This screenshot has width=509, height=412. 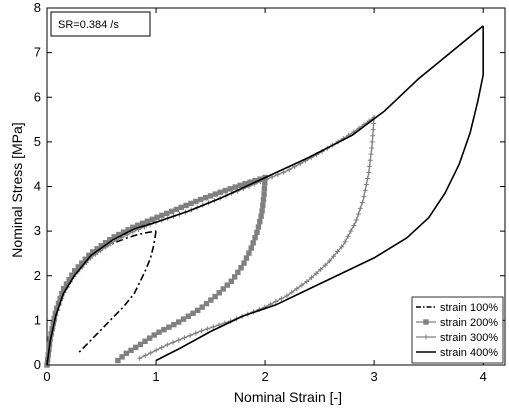 What do you see at coordinates (469, 338) in the screenshot?
I see `legend-label: strain 300%` at bounding box center [469, 338].